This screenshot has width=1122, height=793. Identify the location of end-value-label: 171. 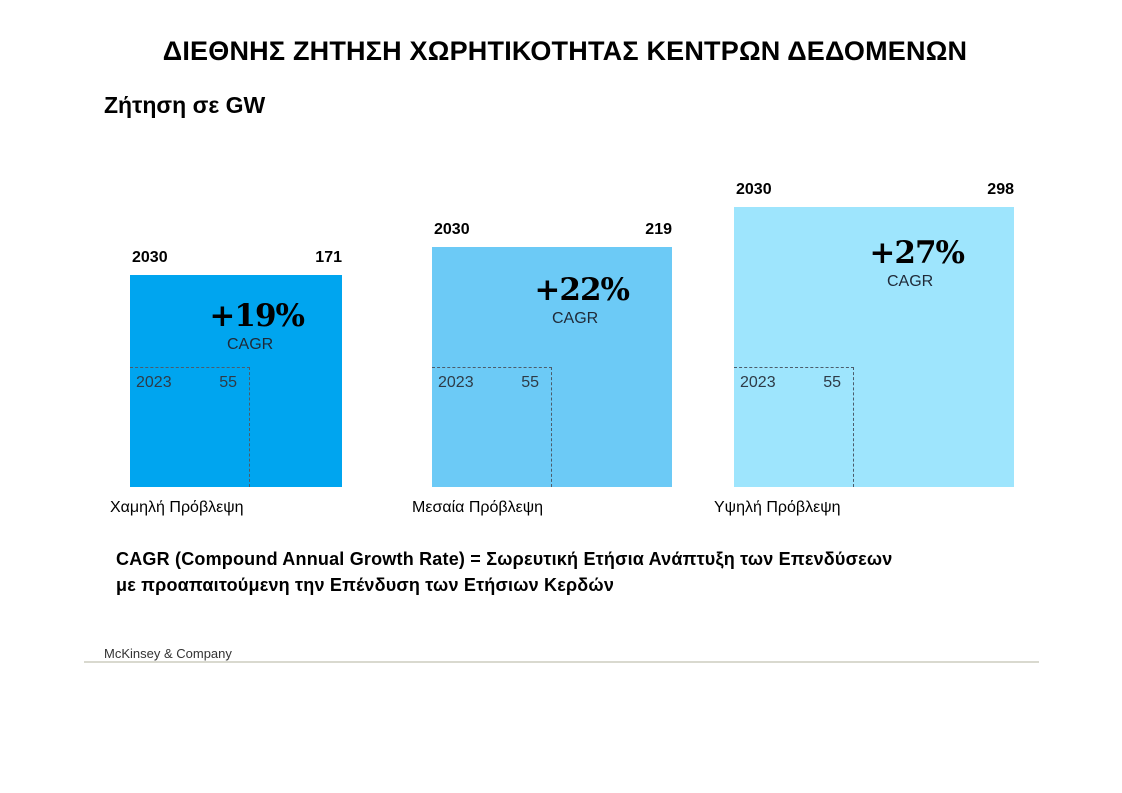
(328, 257).